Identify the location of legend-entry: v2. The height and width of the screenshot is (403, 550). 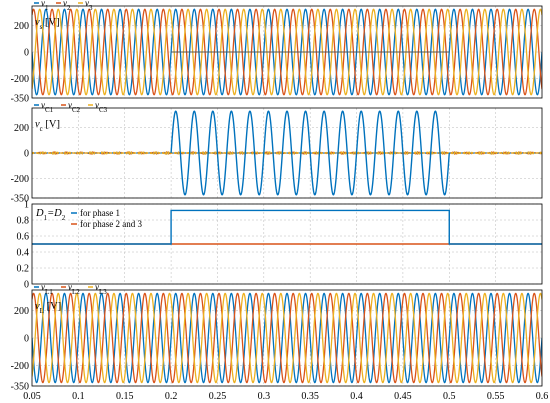
(67, 6).